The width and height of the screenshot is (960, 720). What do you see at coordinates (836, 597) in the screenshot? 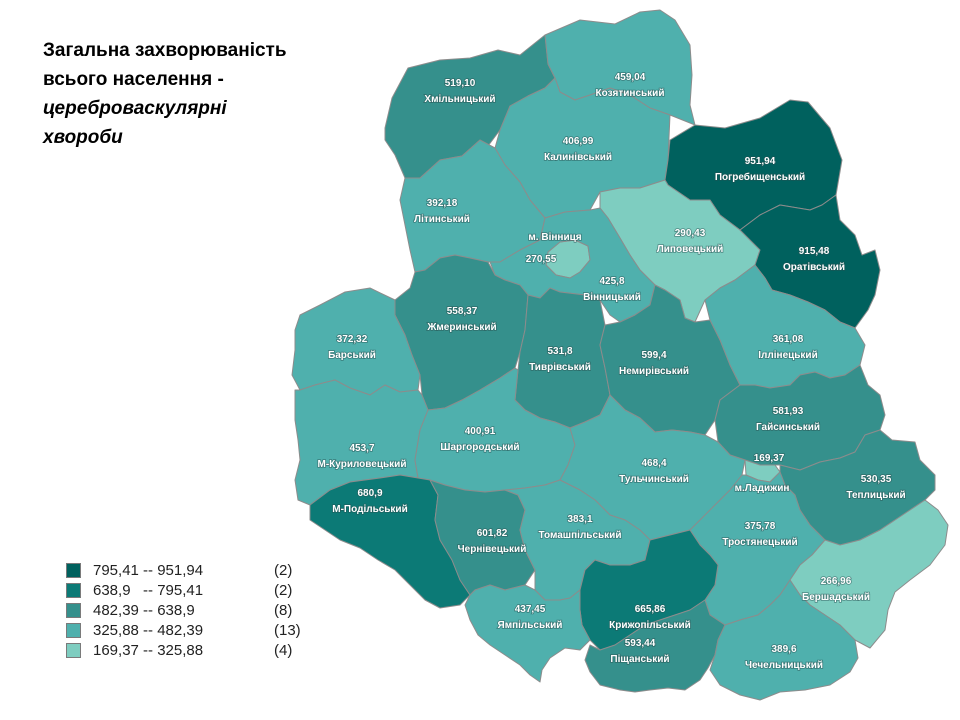
I see `region-name-bershadskyi: Бершадський` at bounding box center [836, 597].